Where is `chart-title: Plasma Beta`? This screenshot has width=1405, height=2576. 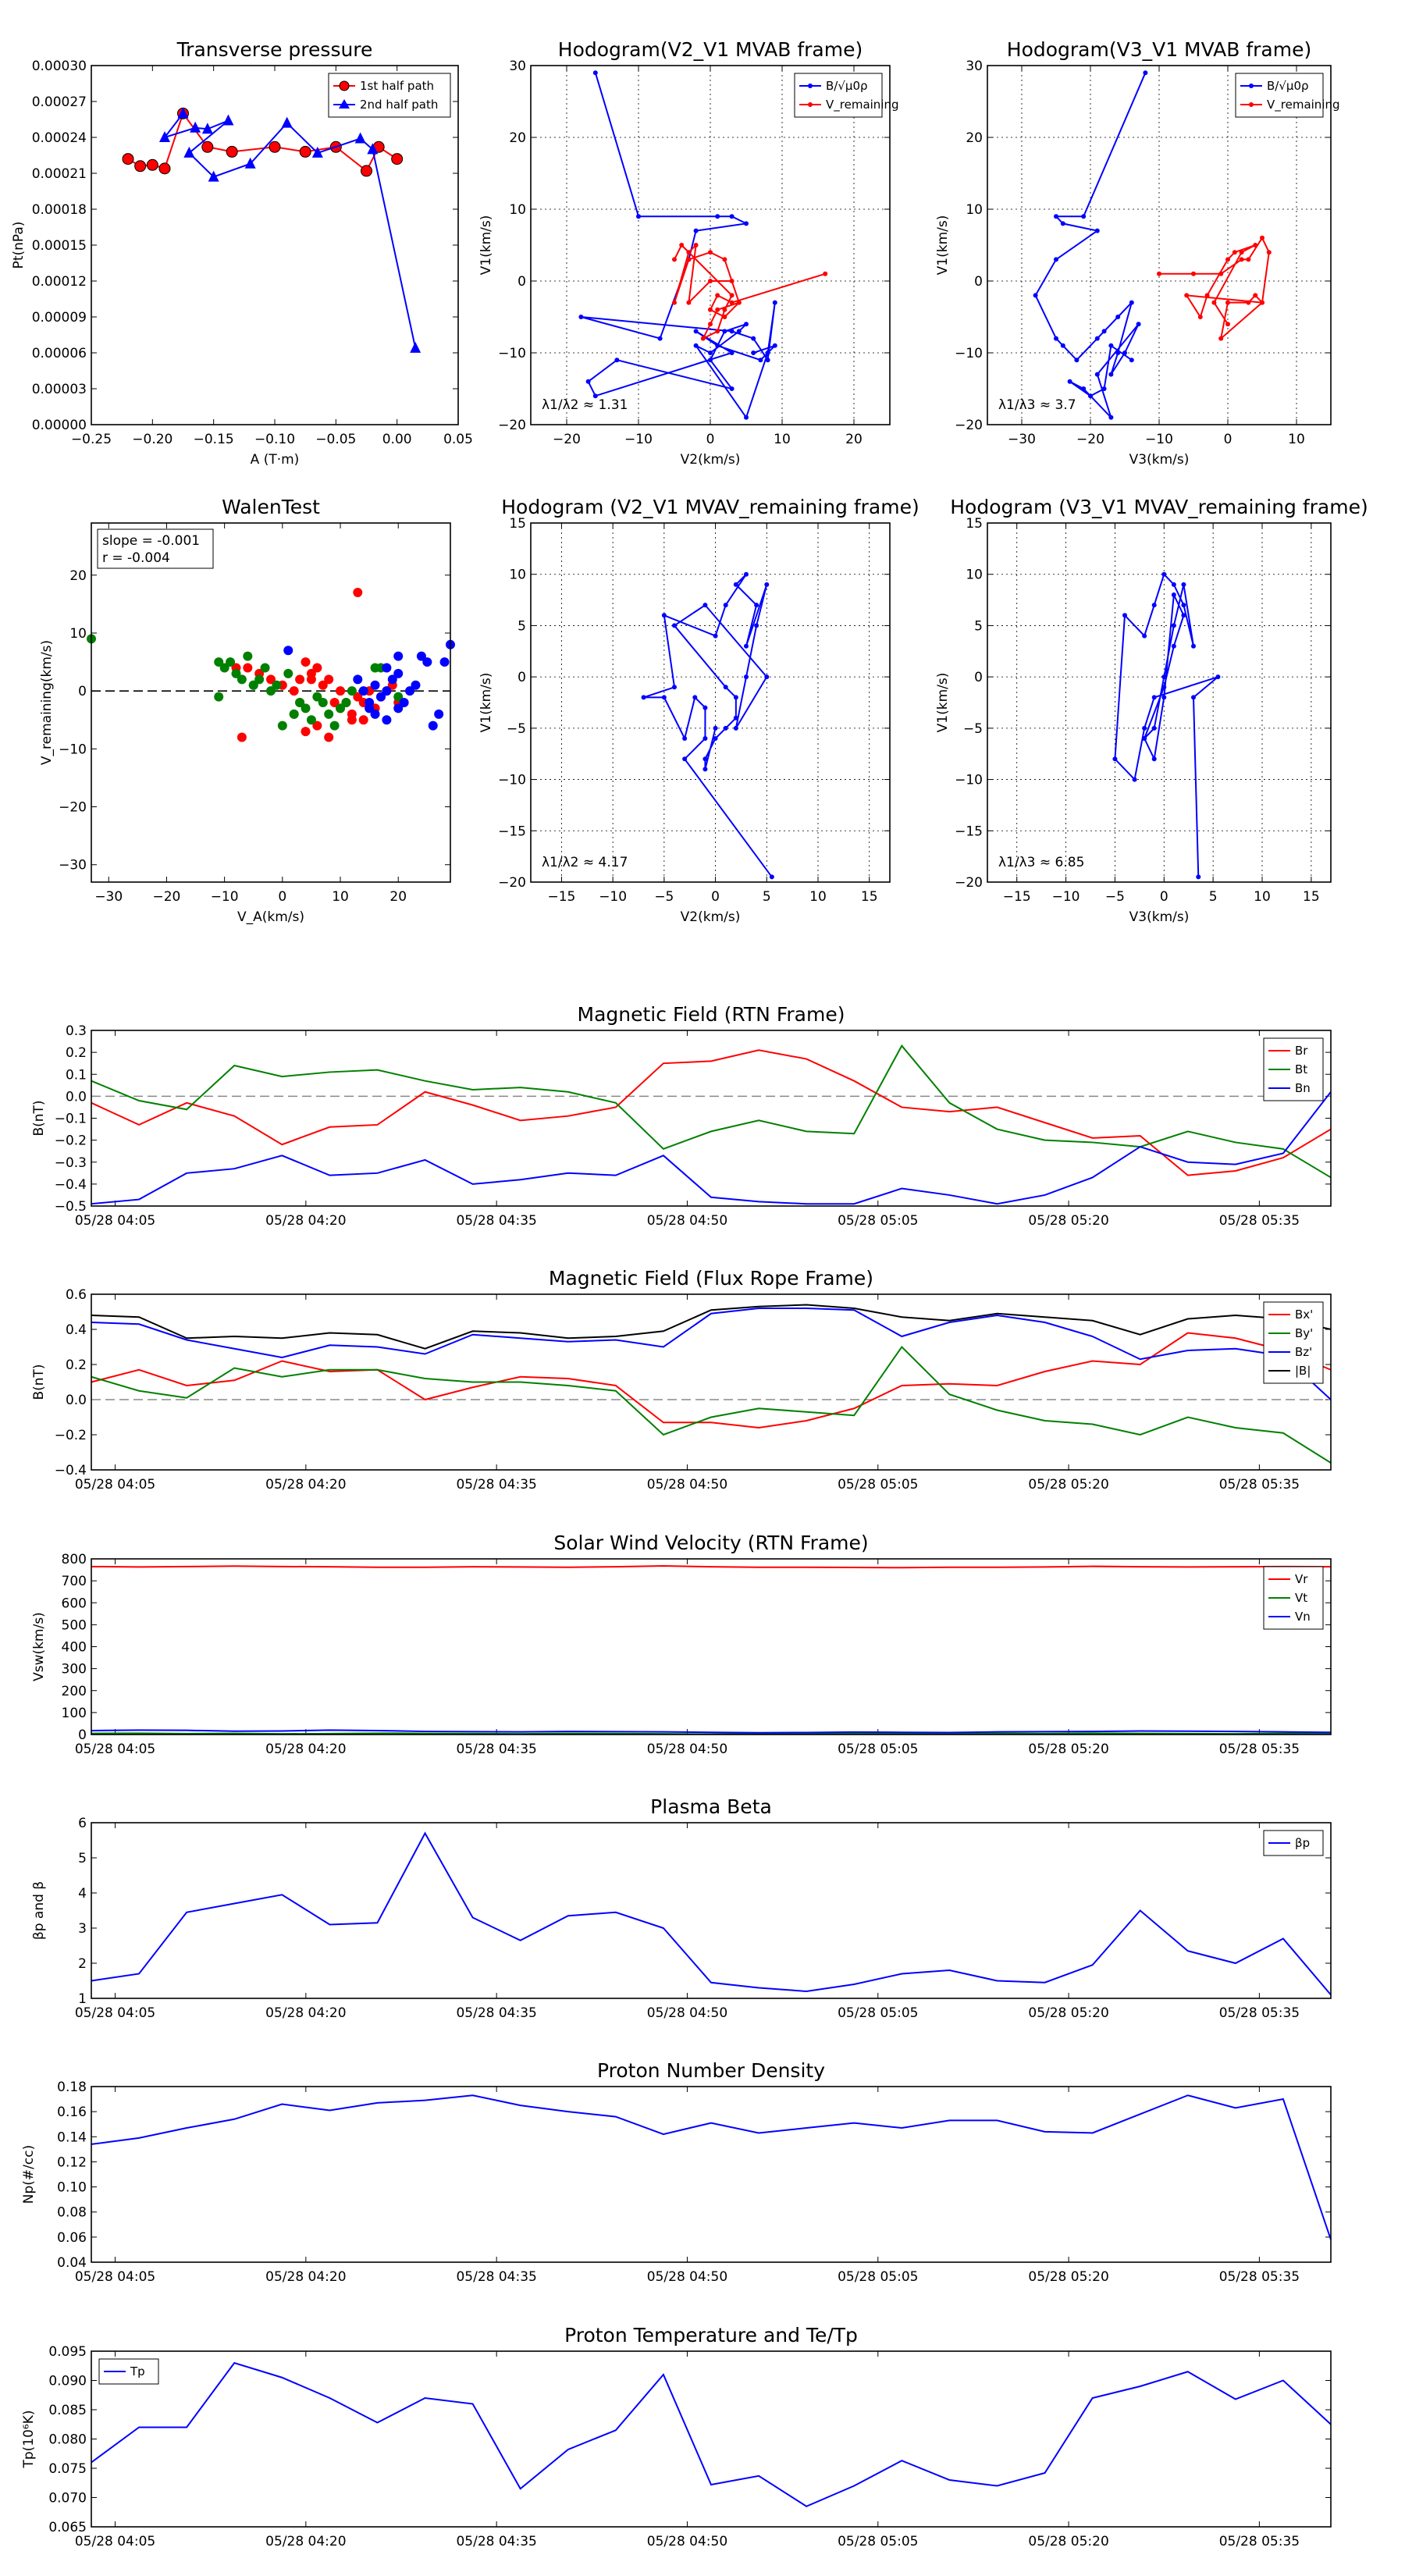
chart-title: Plasma Beta is located at coordinates (711, 1806).